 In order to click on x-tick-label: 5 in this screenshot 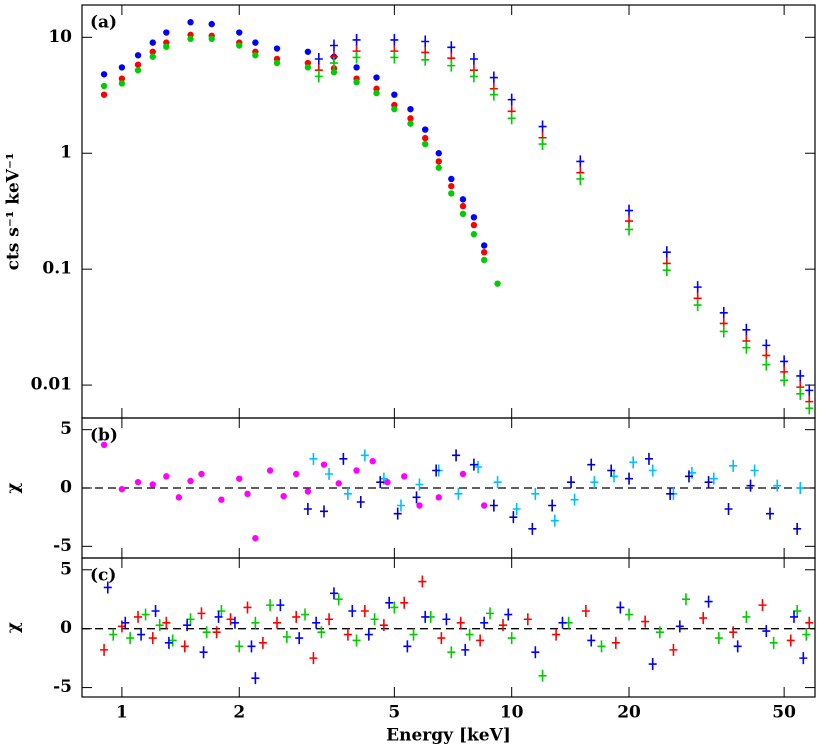, I will do `click(394, 713)`.